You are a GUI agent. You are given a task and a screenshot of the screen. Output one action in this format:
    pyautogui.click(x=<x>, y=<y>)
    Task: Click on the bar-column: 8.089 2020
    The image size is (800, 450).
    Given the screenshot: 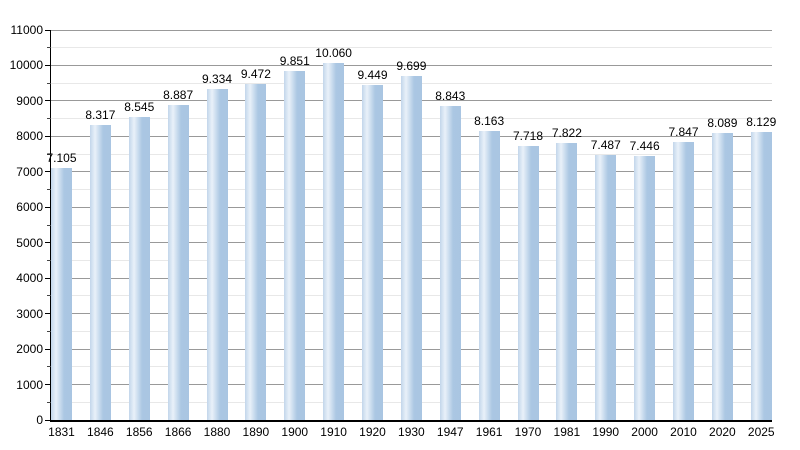 What is the action you would take?
    pyautogui.click(x=722, y=234)
    